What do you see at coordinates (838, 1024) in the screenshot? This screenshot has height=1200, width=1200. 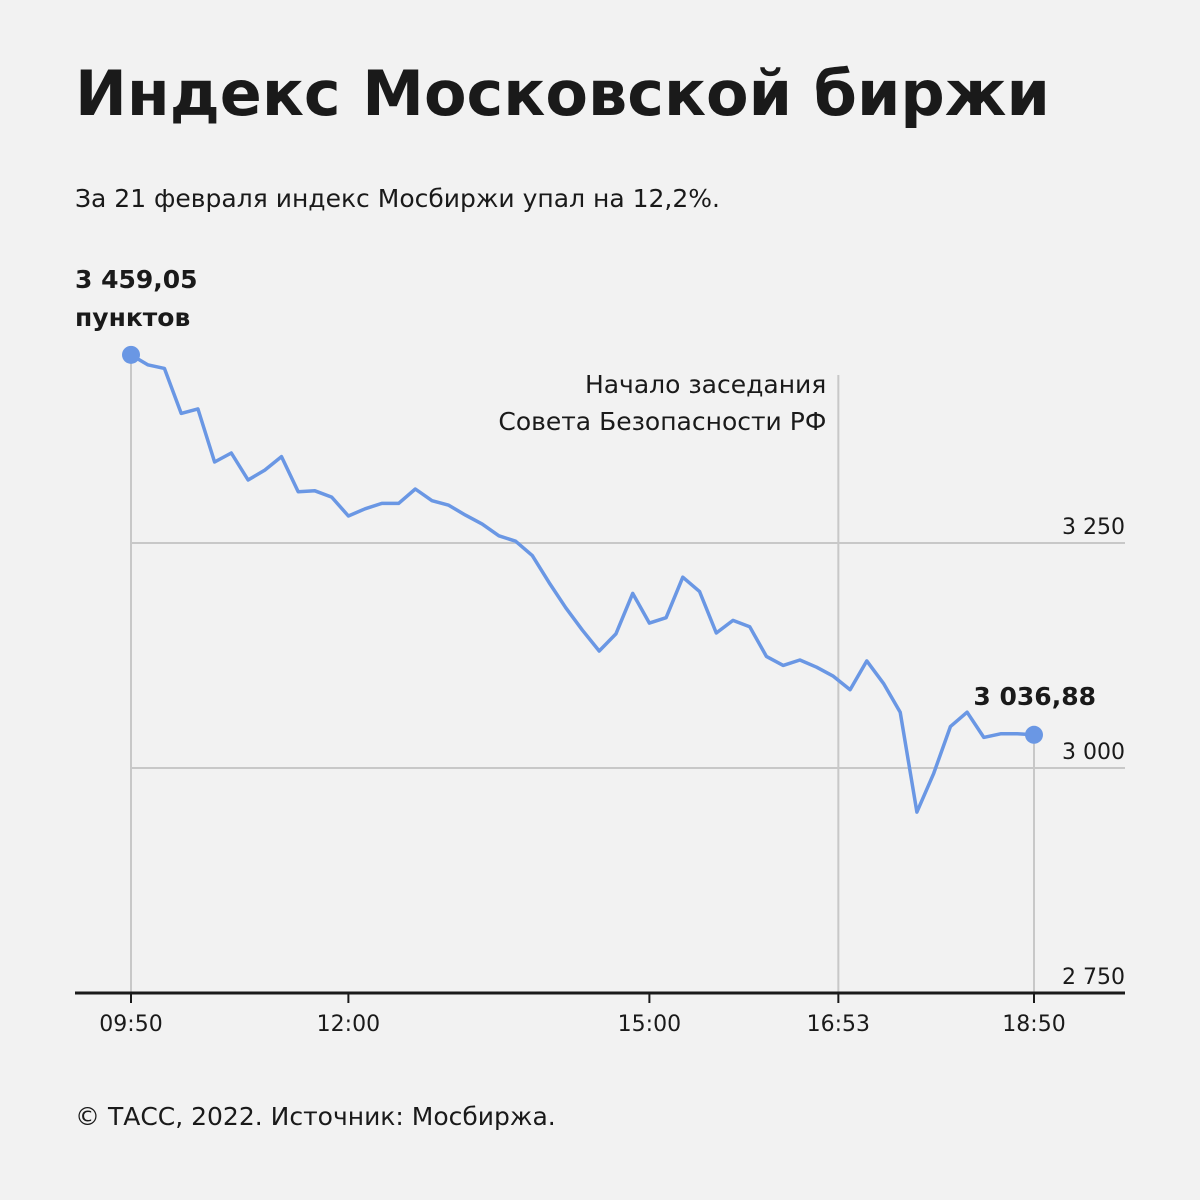 I see `x-tick-label: 16:53` at bounding box center [838, 1024].